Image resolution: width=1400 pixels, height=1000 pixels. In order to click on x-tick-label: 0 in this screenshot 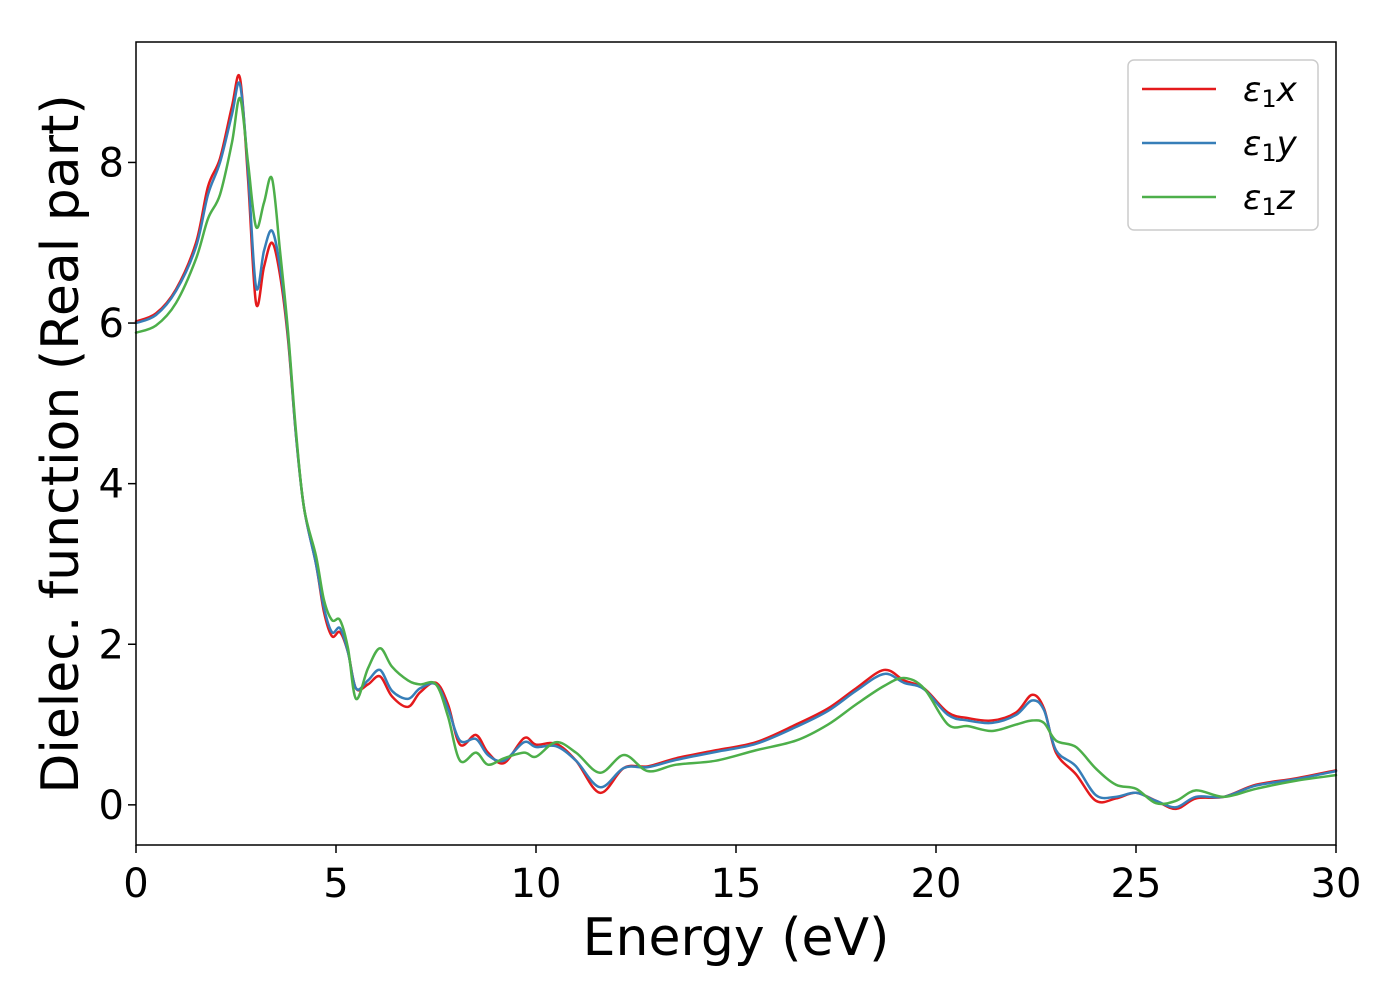, I will do `click(135, 884)`.